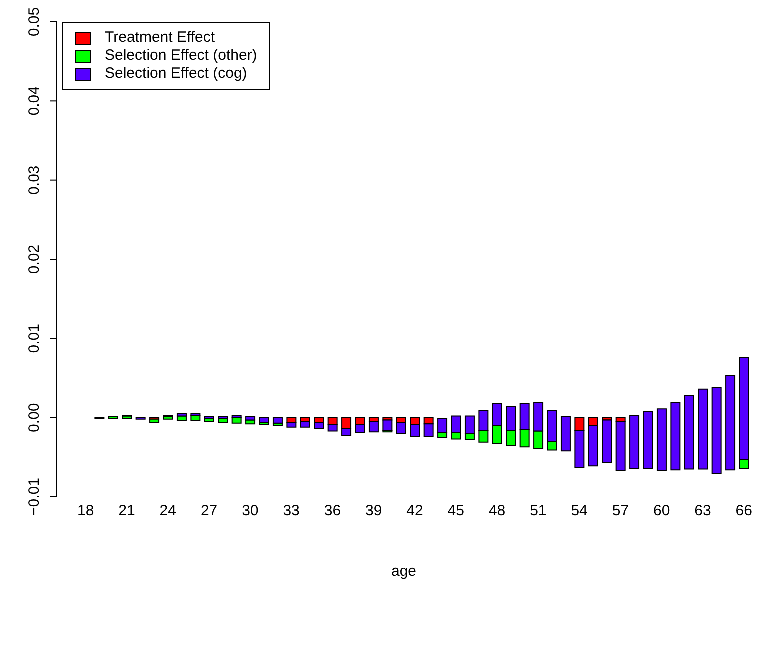 This screenshot has width=757, height=648. Describe the element at coordinates (703, 511) in the screenshot. I see `x-tick-label: 63` at that location.